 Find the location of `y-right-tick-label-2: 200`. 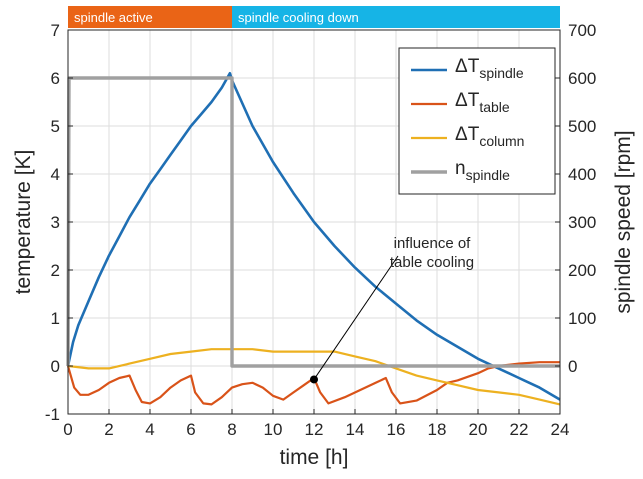

y-right-tick-label-2: 200 is located at coordinates (582, 270).